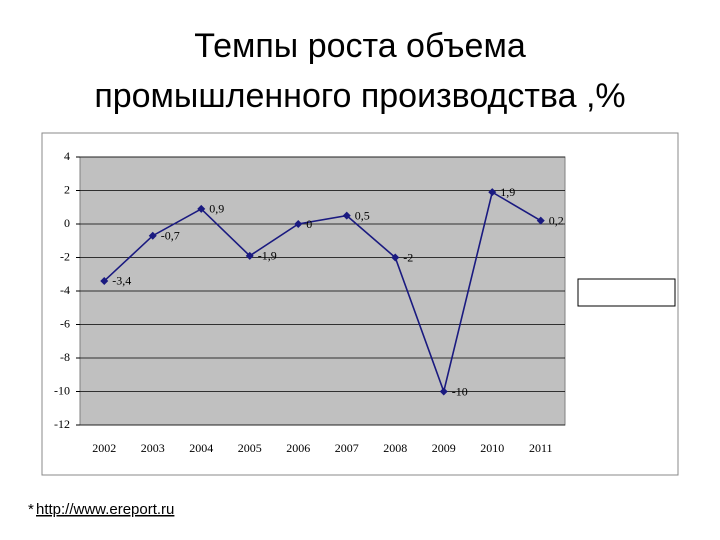 The height and width of the screenshot is (540, 720). What do you see at coordinates (507, 192) in the screenshot?
I see `data-label: 1,9` at bounding box center [507, 192].